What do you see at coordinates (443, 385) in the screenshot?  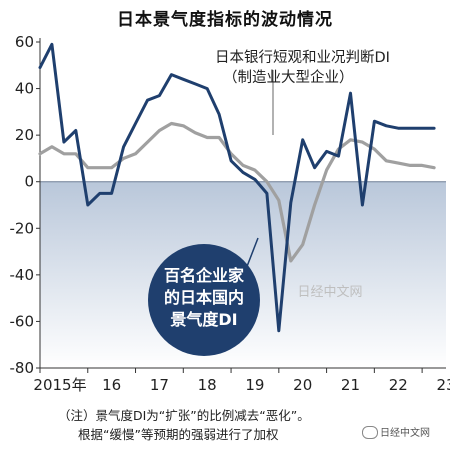 I see `x-tick-label: 23` at bounding box center [443, 385].